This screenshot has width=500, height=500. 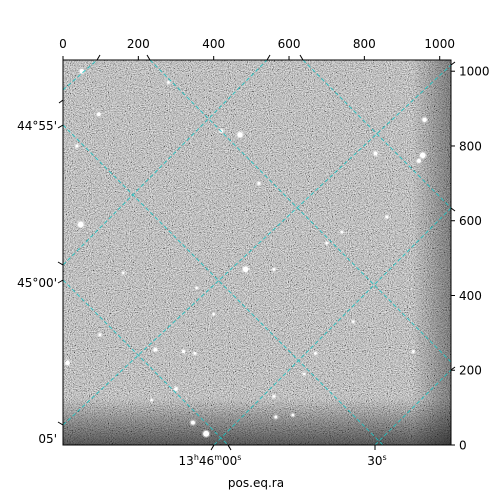 What do you see at coordinates (470, 221) in the screenshot?
I see `y-pixel-tick-label: 600` at bounding box center [470, 221].